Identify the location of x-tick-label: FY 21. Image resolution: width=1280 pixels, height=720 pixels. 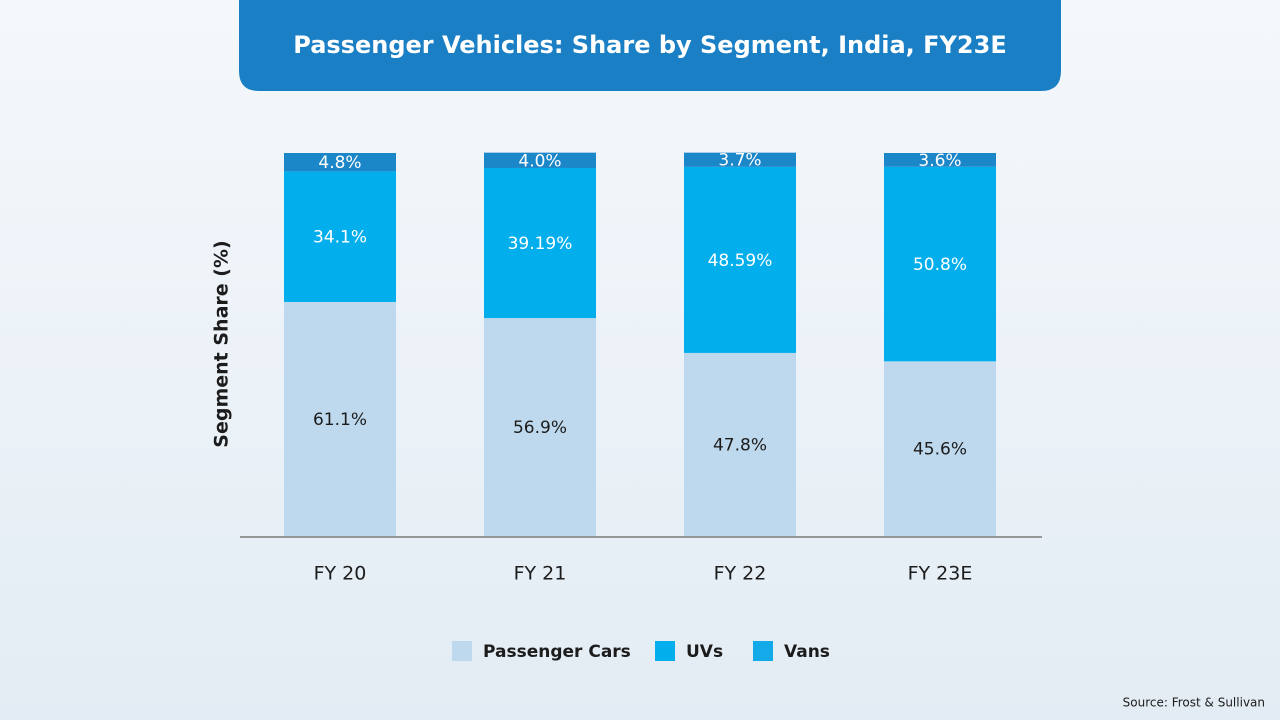
(540, 574).